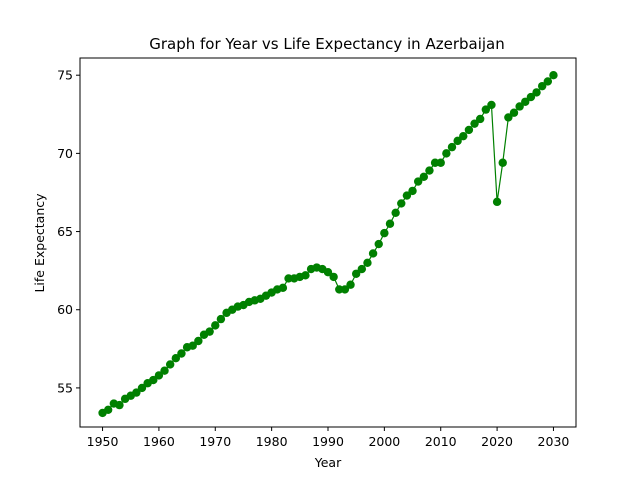 This screenshot has width=640, height=480. I want to click on x-tick-label: 1990, so click(328, 441).